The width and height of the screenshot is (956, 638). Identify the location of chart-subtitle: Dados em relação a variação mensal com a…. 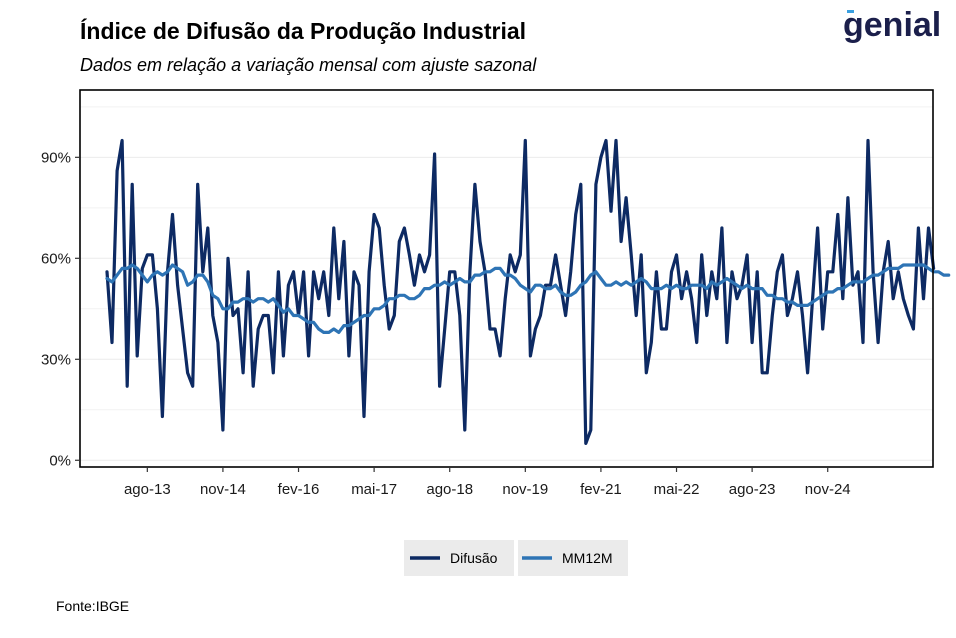
(308, 65).